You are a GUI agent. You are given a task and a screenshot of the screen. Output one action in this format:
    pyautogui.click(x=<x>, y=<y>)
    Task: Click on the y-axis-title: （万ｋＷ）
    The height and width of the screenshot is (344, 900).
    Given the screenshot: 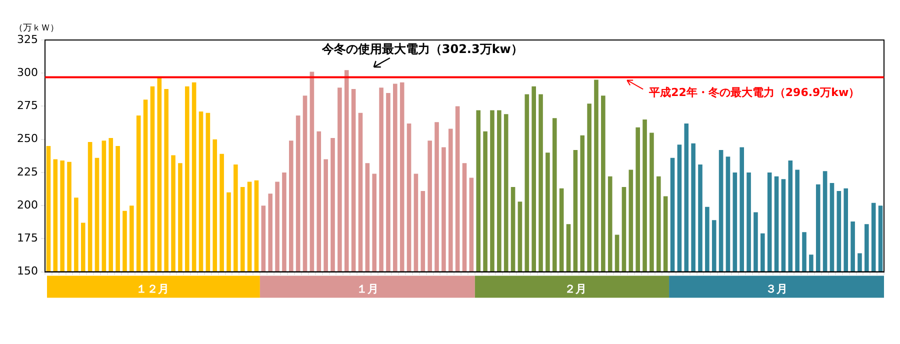 What is the action you would take?
    pyautogui.click(x=36, y=28)
    